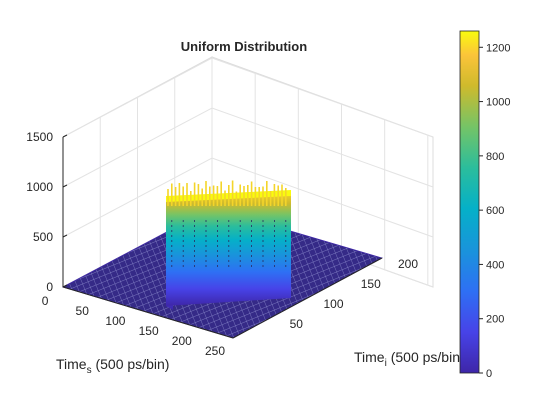 This screenshot has width=560, height=420. Describe the element at coordinates (495, 157) in the screenshot. I see `colorbar-tick-label: 800` at that location.